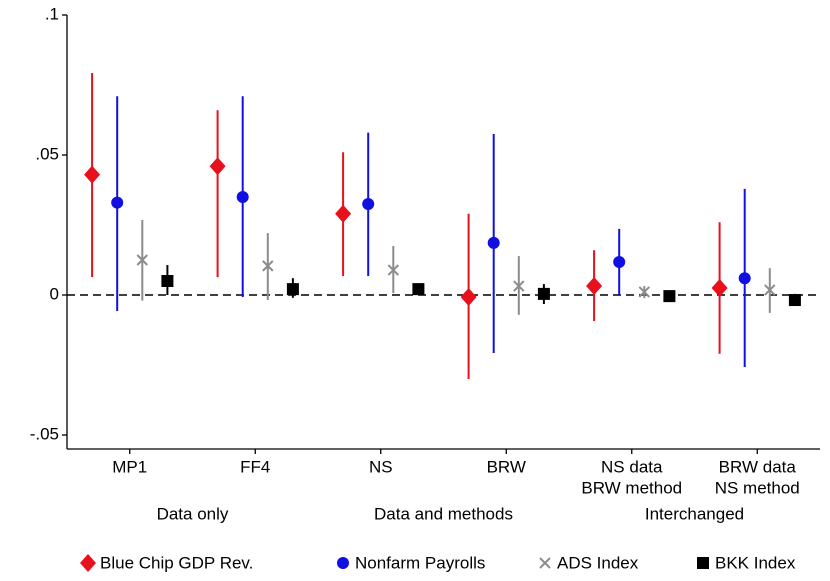 This screenshot has height=581, width=830. I want to click on x-tick-label: FF4, so click(255, 466).